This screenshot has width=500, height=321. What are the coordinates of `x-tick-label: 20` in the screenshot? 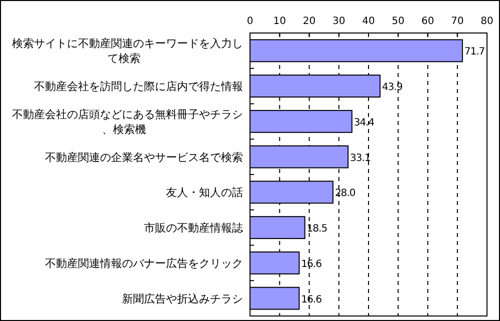 It's located at (309, 21).